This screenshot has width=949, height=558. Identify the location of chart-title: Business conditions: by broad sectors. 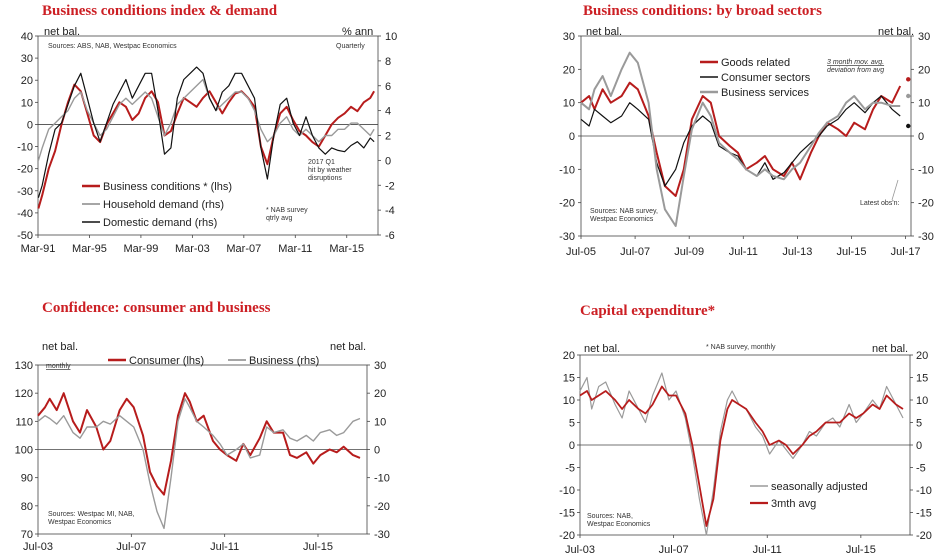
(702, 11).